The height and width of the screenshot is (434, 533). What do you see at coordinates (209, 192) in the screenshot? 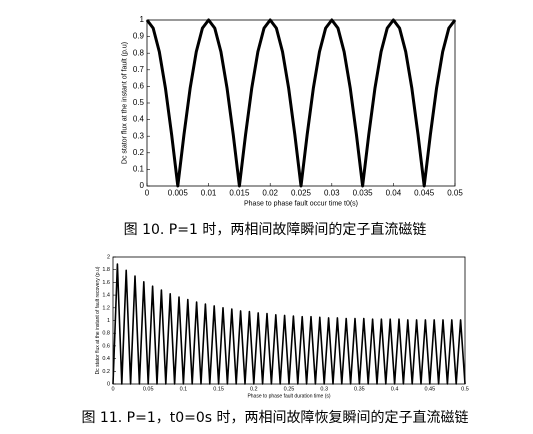
I see `x-tick-label: 0.01` at bounding box center [209, 192].